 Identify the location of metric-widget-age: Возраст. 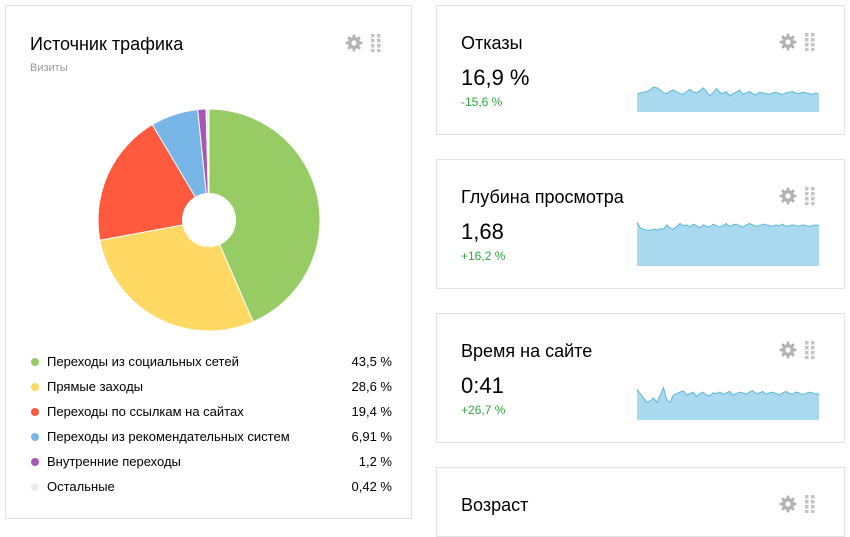
(640, 502).